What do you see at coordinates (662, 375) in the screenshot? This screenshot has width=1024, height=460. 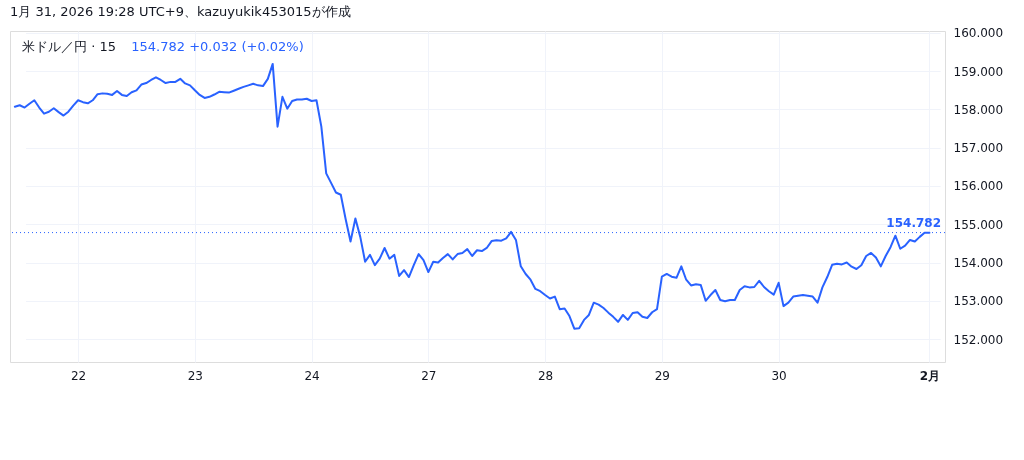 I see `x-tick-label: 29` at bounding box center [662, 375].